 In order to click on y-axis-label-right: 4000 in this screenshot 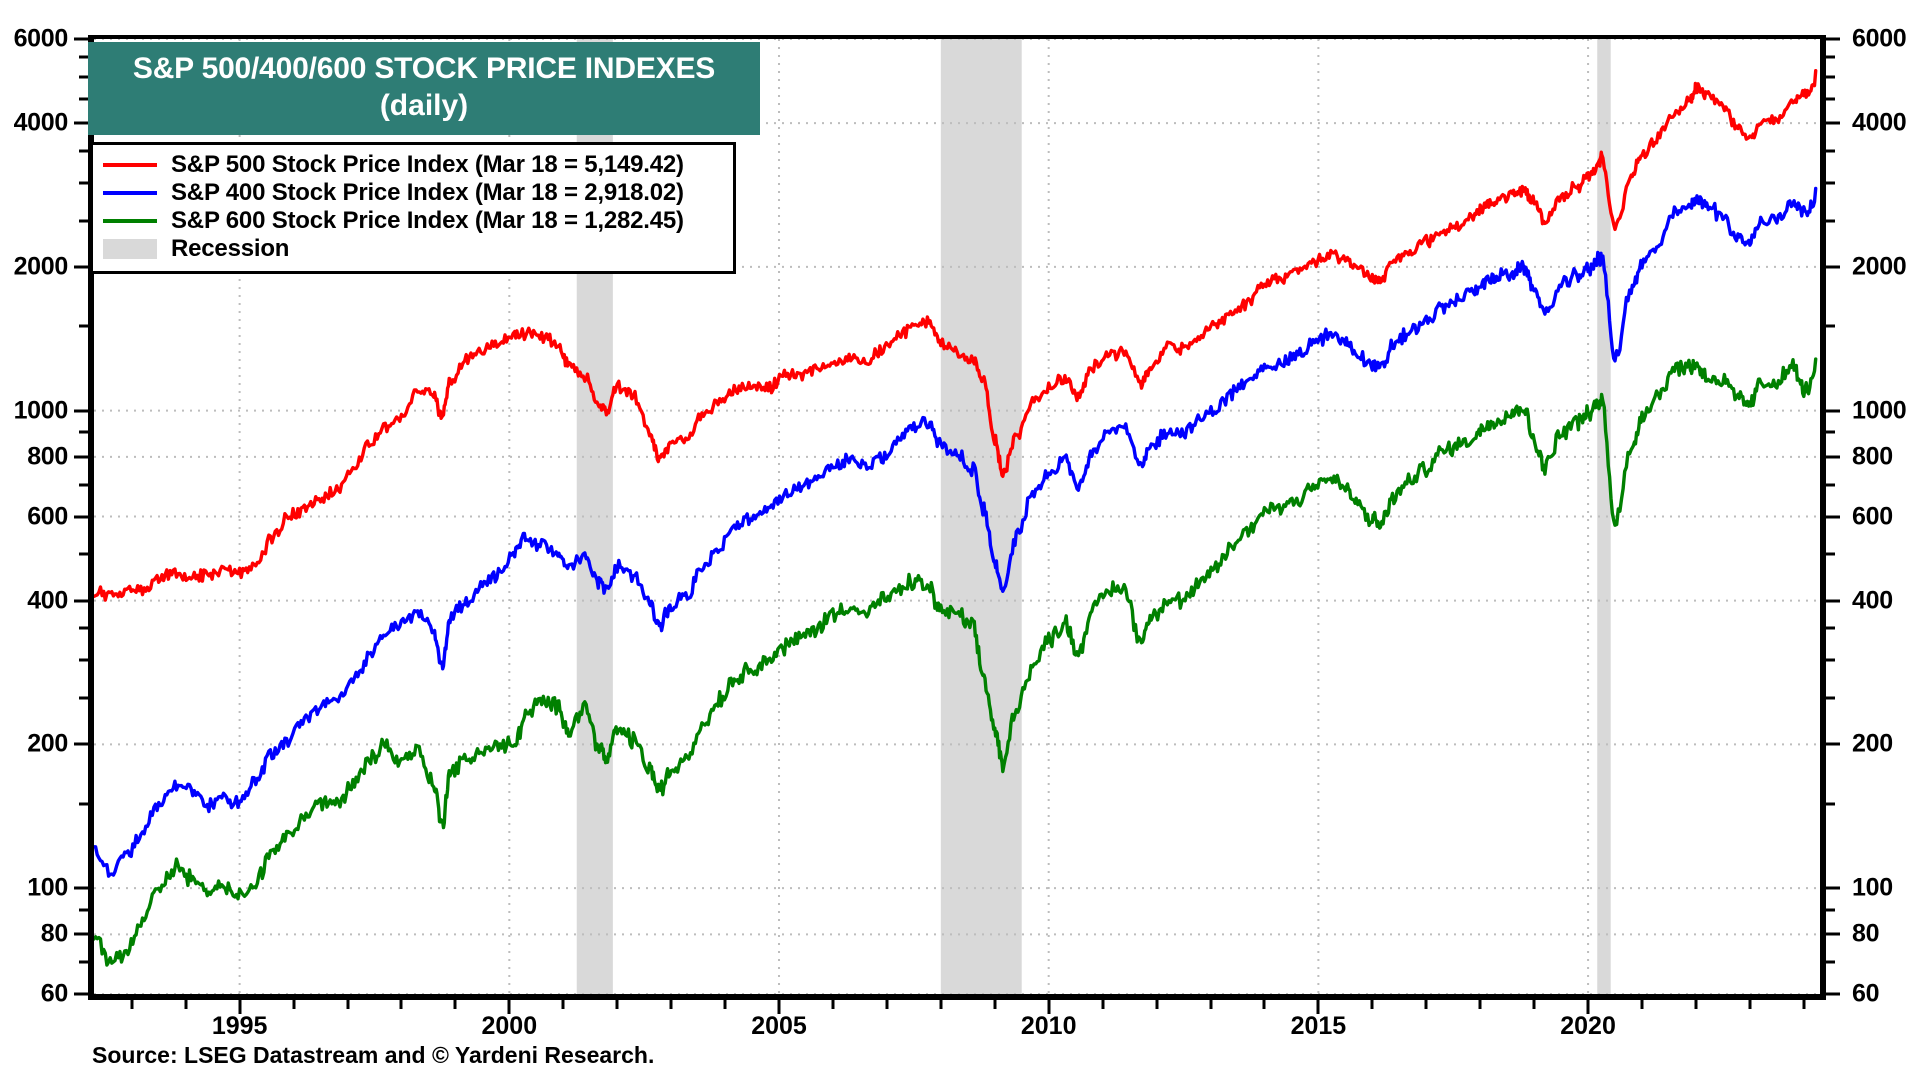, I will do `click(1879, 122)`.